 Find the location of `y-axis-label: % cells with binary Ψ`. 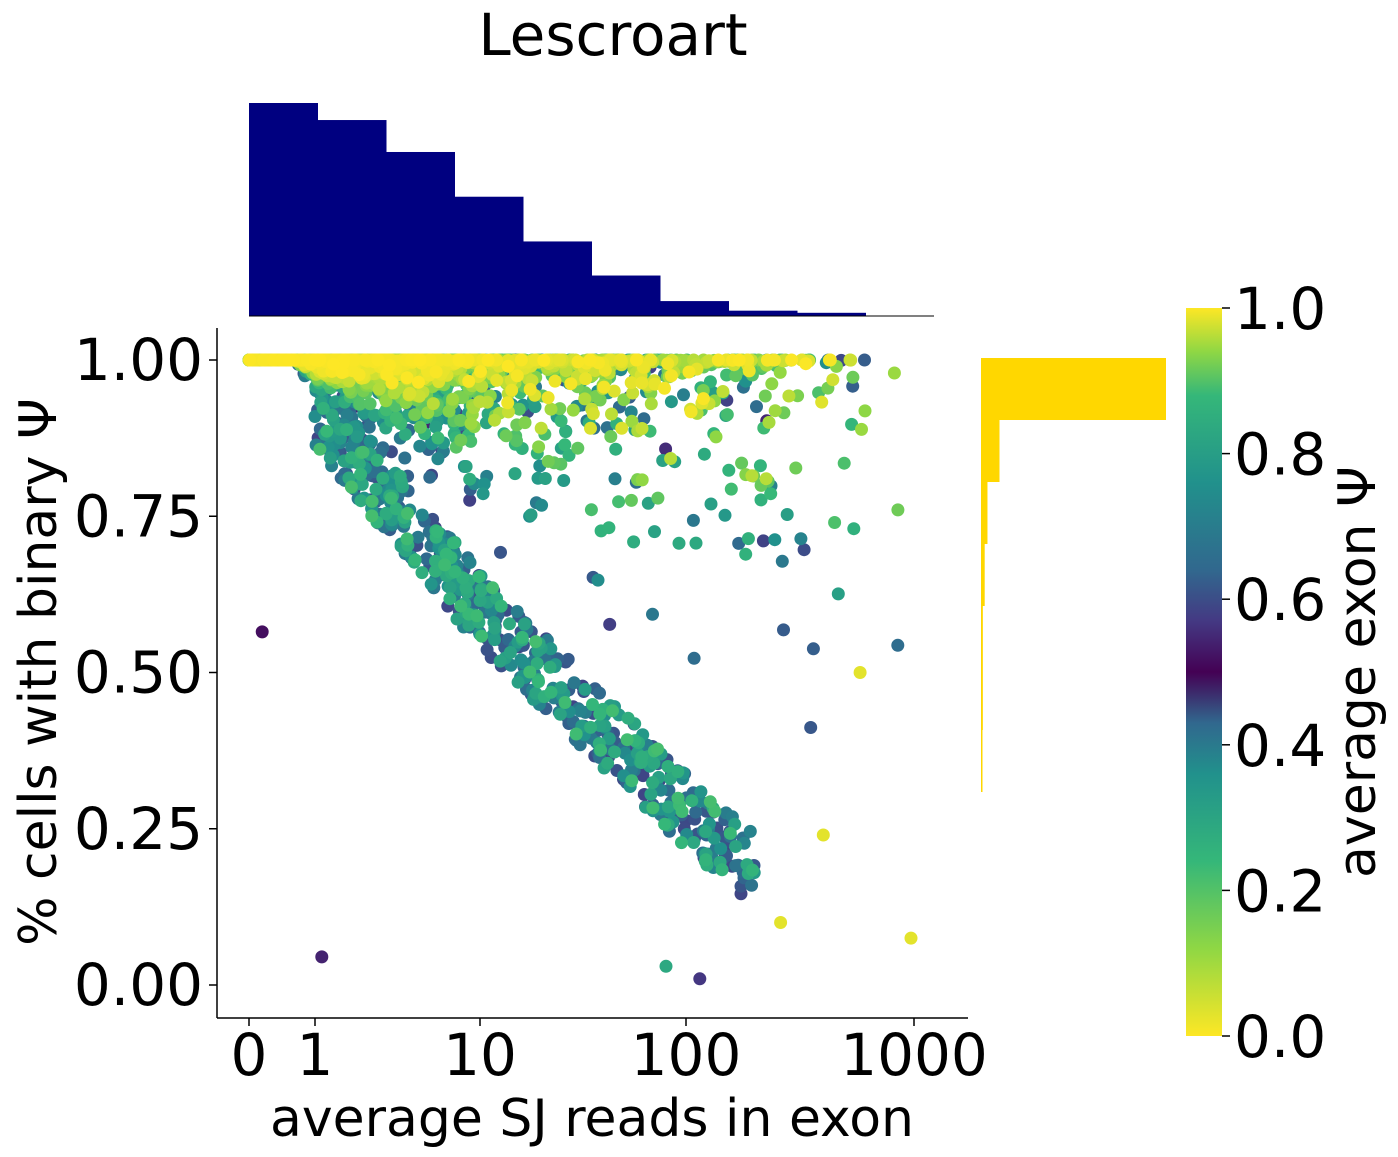

y-axis-label: % cells with binary Ψ is located at coordinates (39, 672).